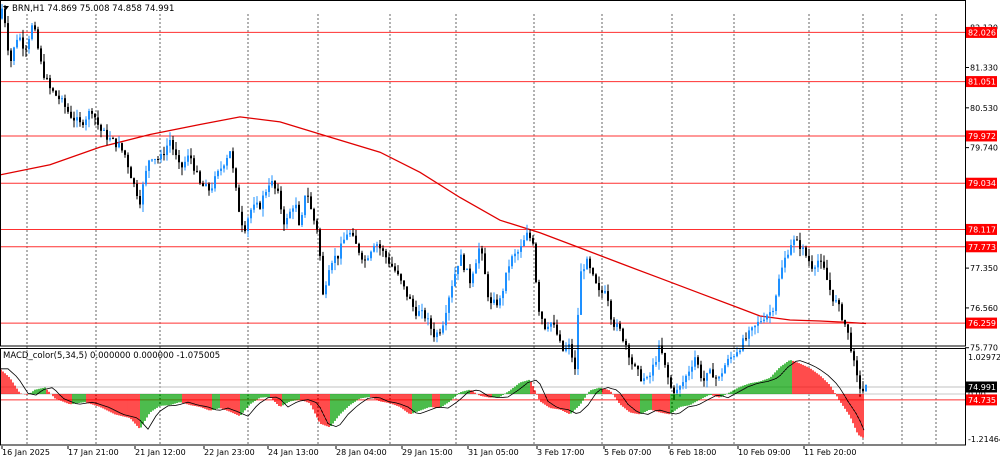 The image size is (1000, 463). What do you see at coordinates (981, 387) in the screenshot?
I see `last-price-tag: 74.991` at bounding box center [981, 387].